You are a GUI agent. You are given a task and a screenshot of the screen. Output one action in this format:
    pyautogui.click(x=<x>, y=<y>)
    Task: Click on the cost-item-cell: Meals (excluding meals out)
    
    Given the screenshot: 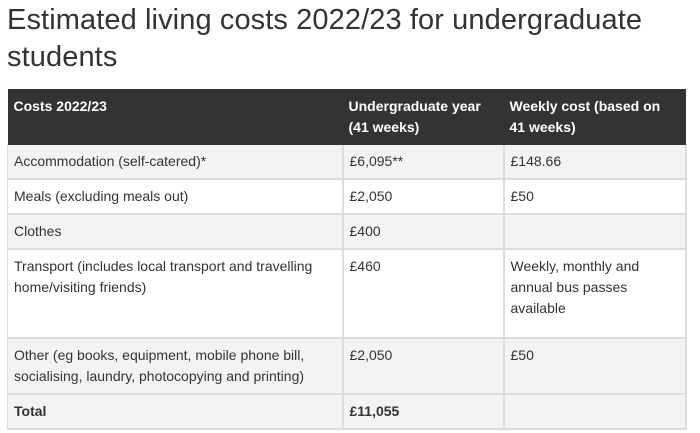 What is the action you would take?
    pyautogui.click(x=175, y=197)
    